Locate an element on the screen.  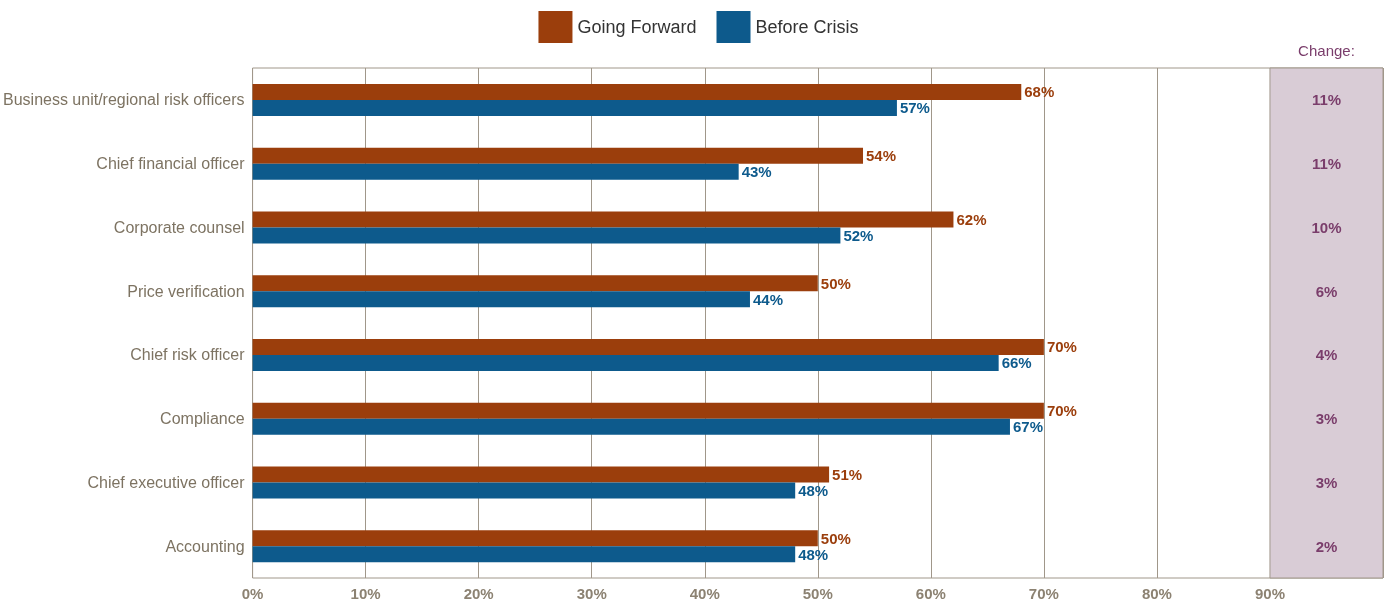
annotation: 2% is located at coordinates (1326, 546).